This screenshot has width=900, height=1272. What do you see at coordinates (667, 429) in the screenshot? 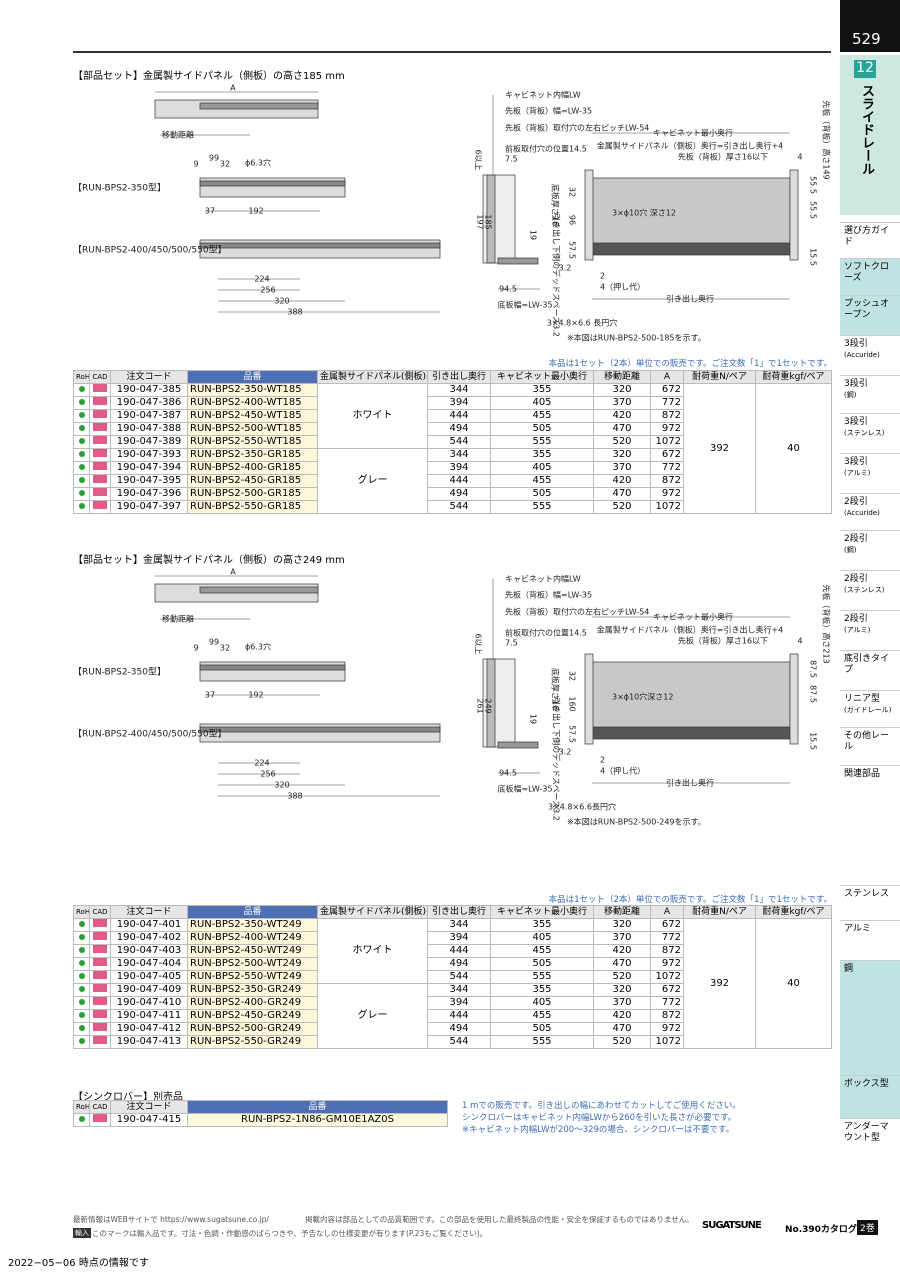
I see `spec-value: 972` at bounding box center [667, 429].